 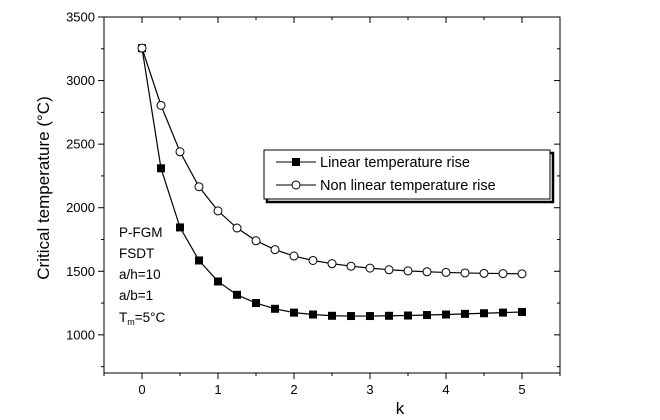 I want to click on legend-box, so click(x=407, y=174).